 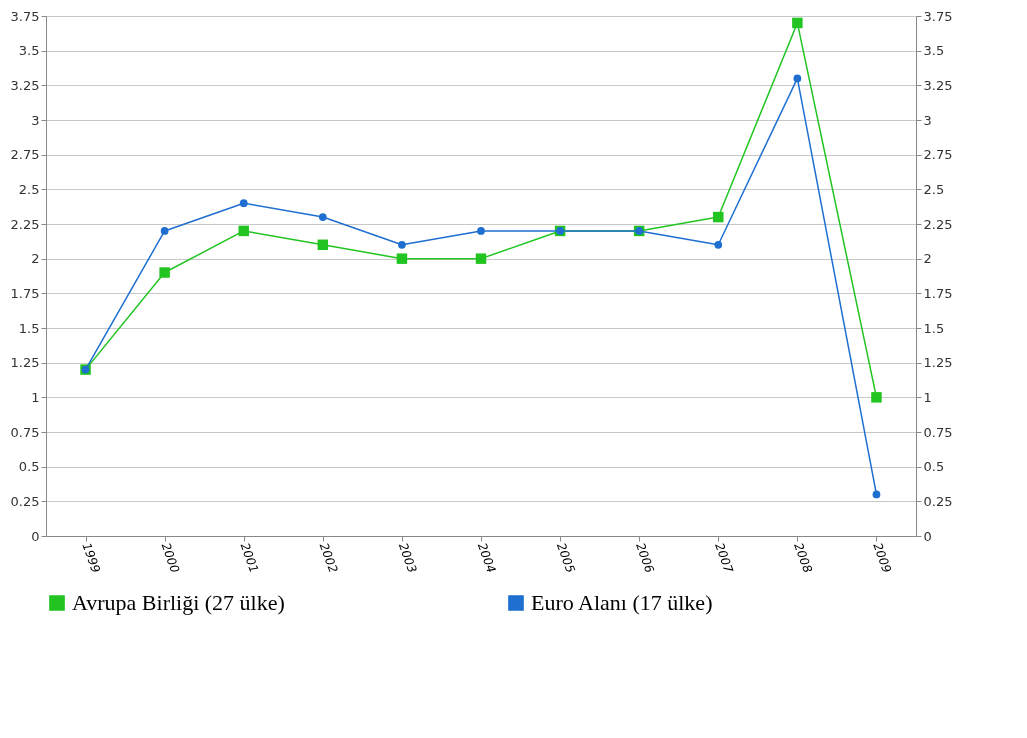 I want to click on y-tick-label: 2.5, so click(x=29, y=189).